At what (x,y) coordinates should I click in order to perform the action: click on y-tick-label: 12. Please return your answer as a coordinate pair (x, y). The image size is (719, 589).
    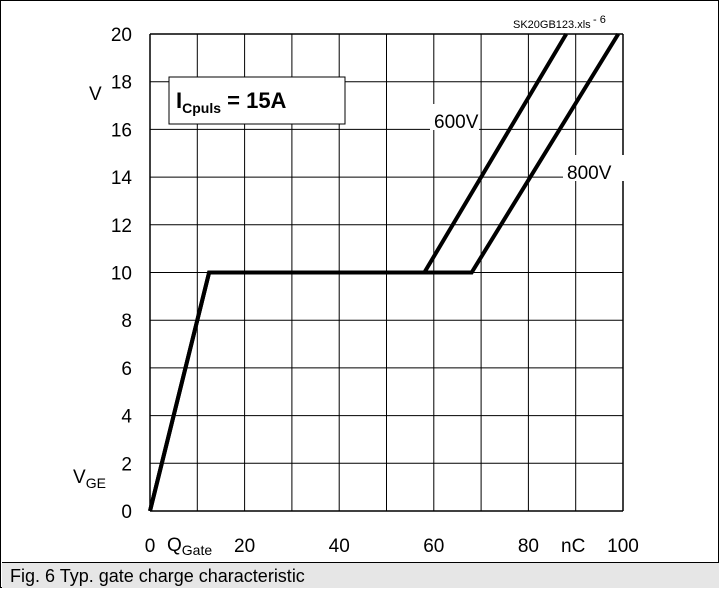
    Looking at the image, I should click on (121, 226).